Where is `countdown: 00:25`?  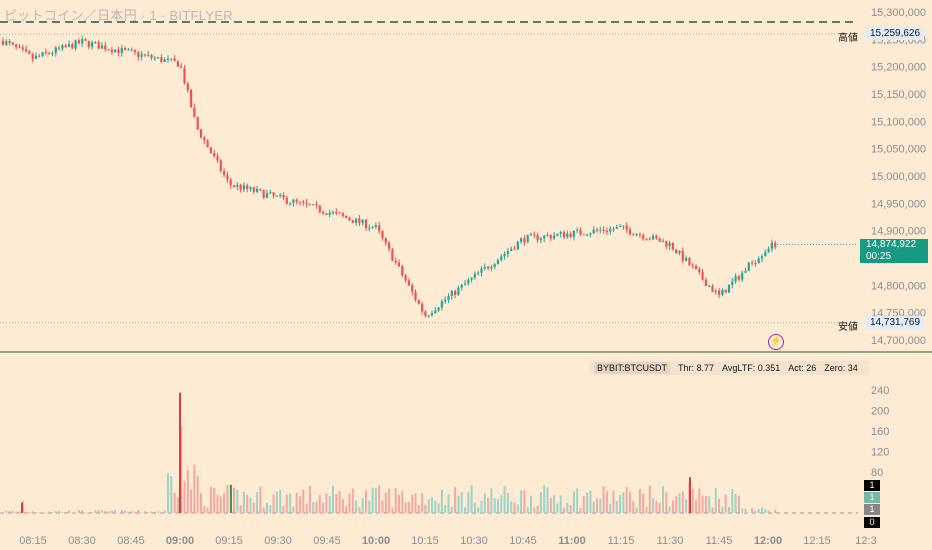
countdown: 00:25 is located at coordinates (879, 256).